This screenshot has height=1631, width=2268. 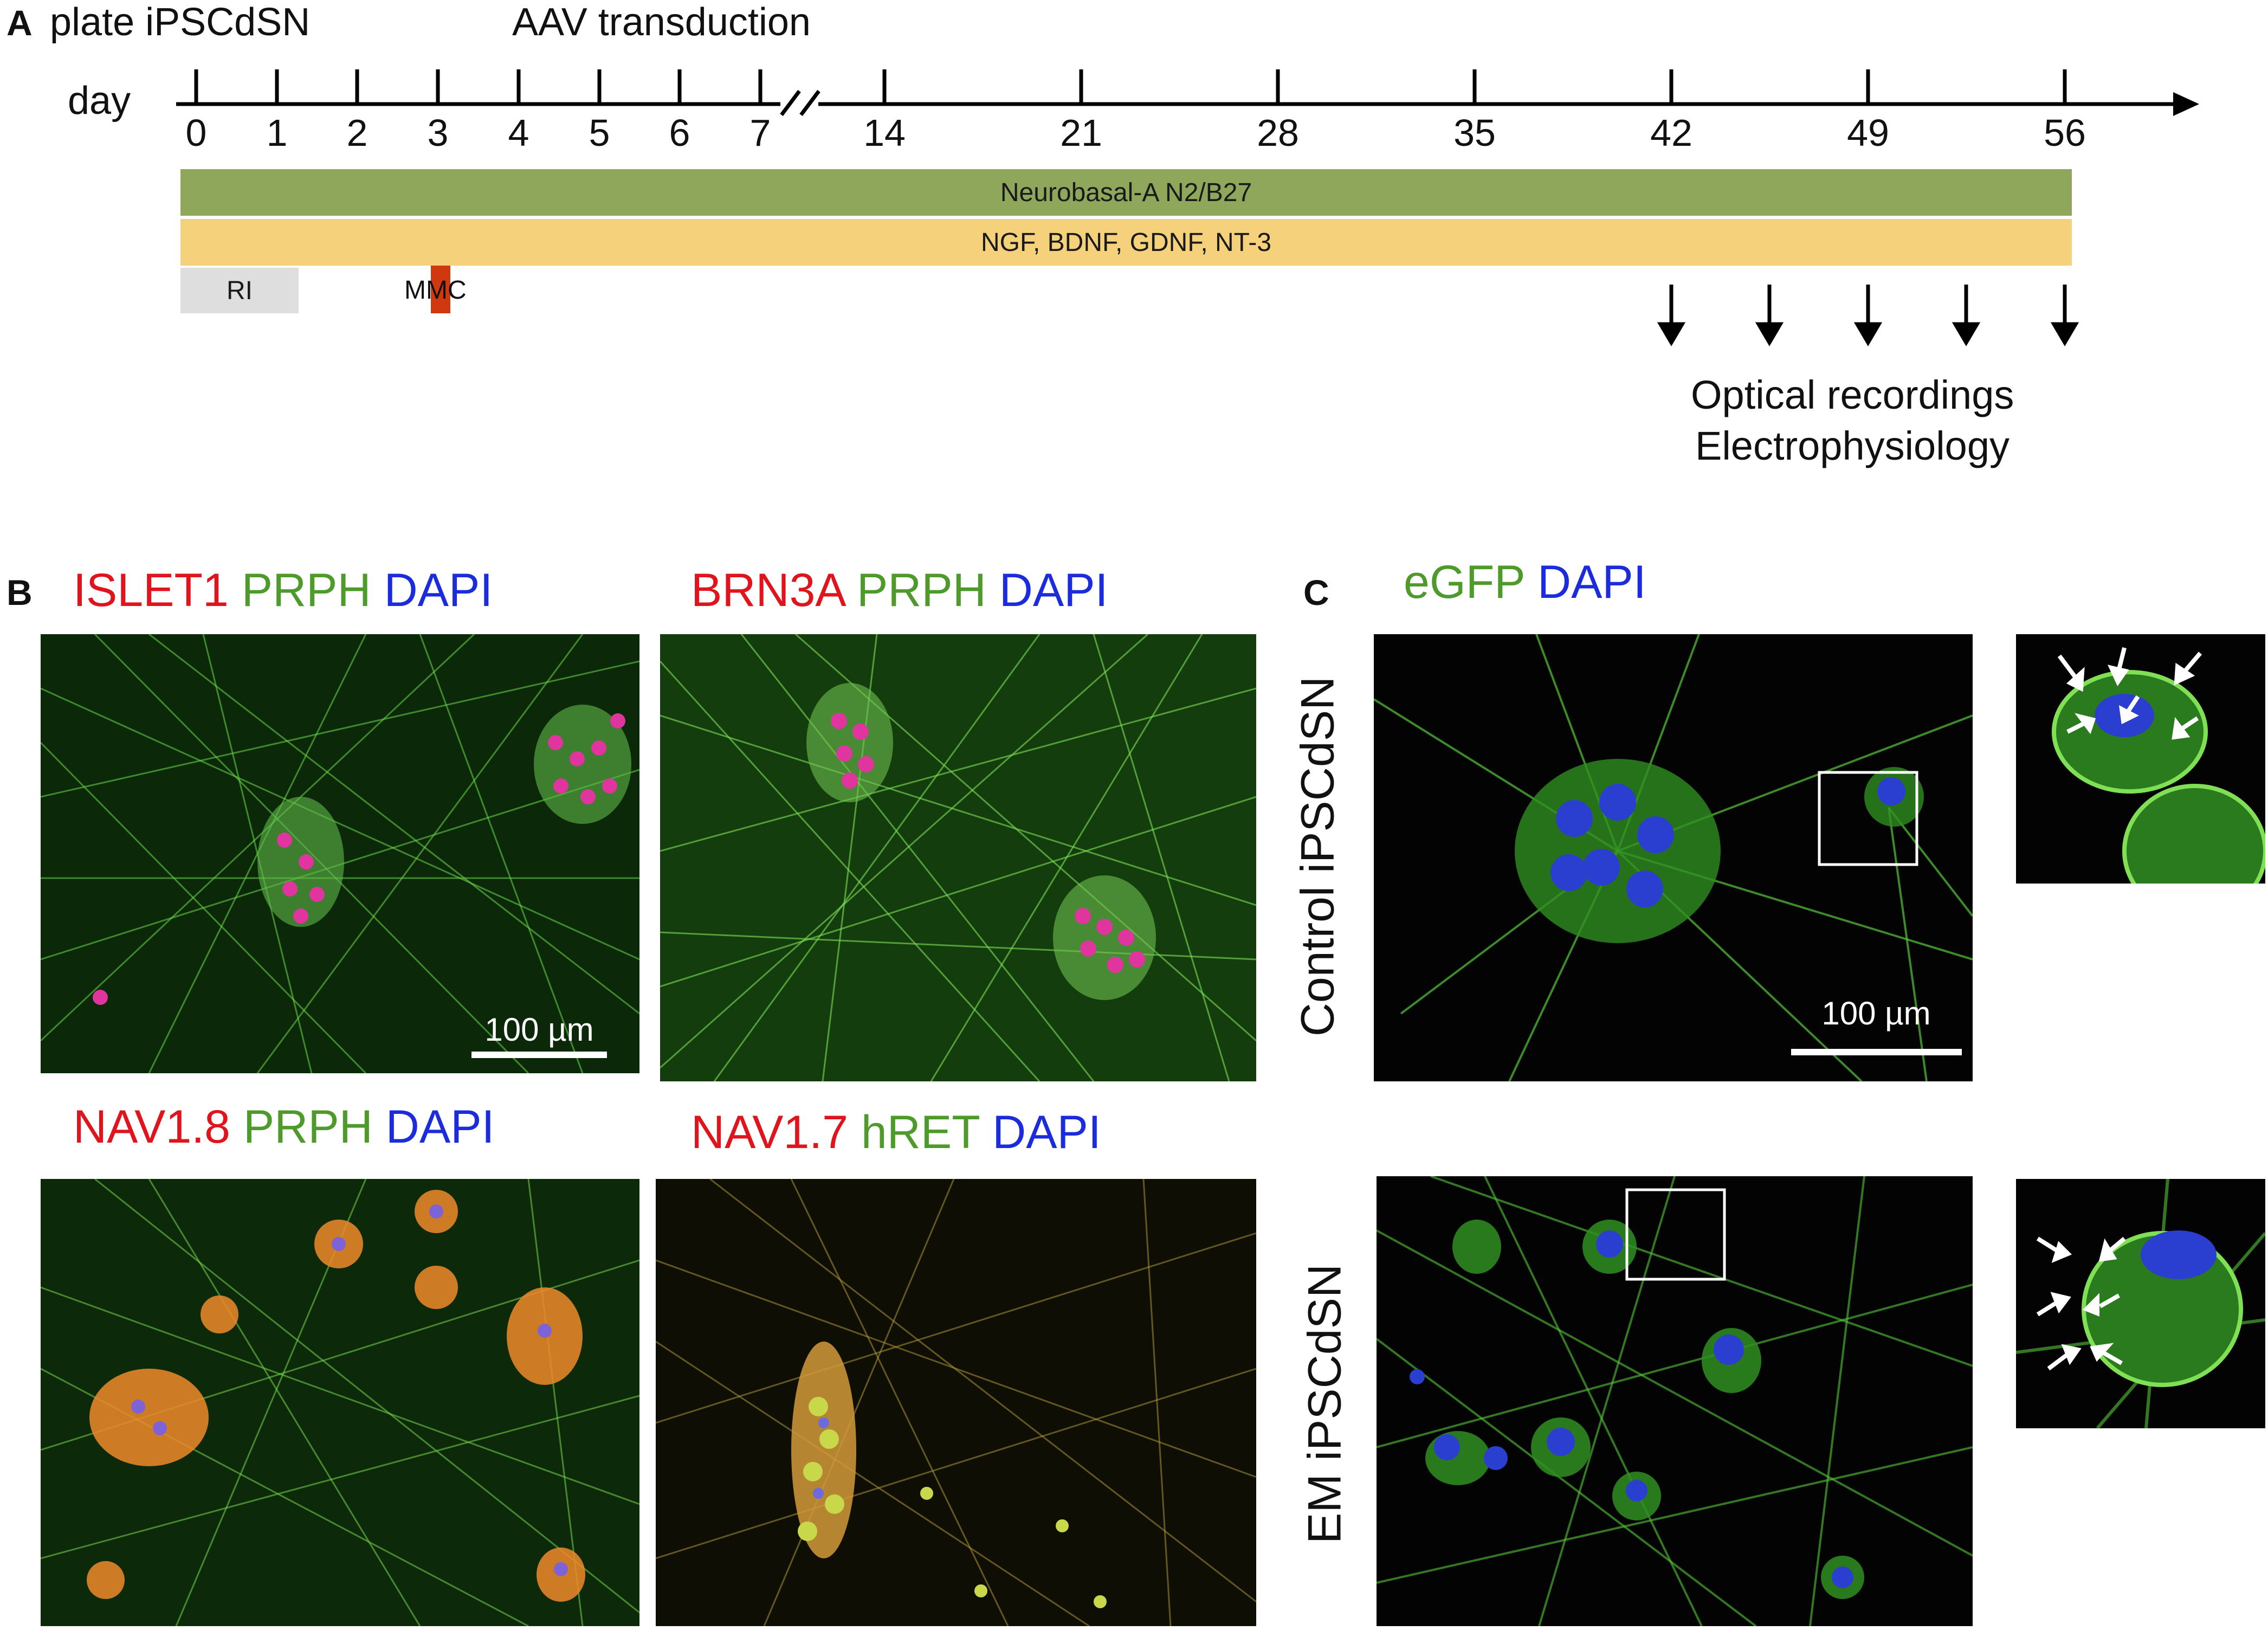 I want to click on inset-control, so click(x=2141, y=759).